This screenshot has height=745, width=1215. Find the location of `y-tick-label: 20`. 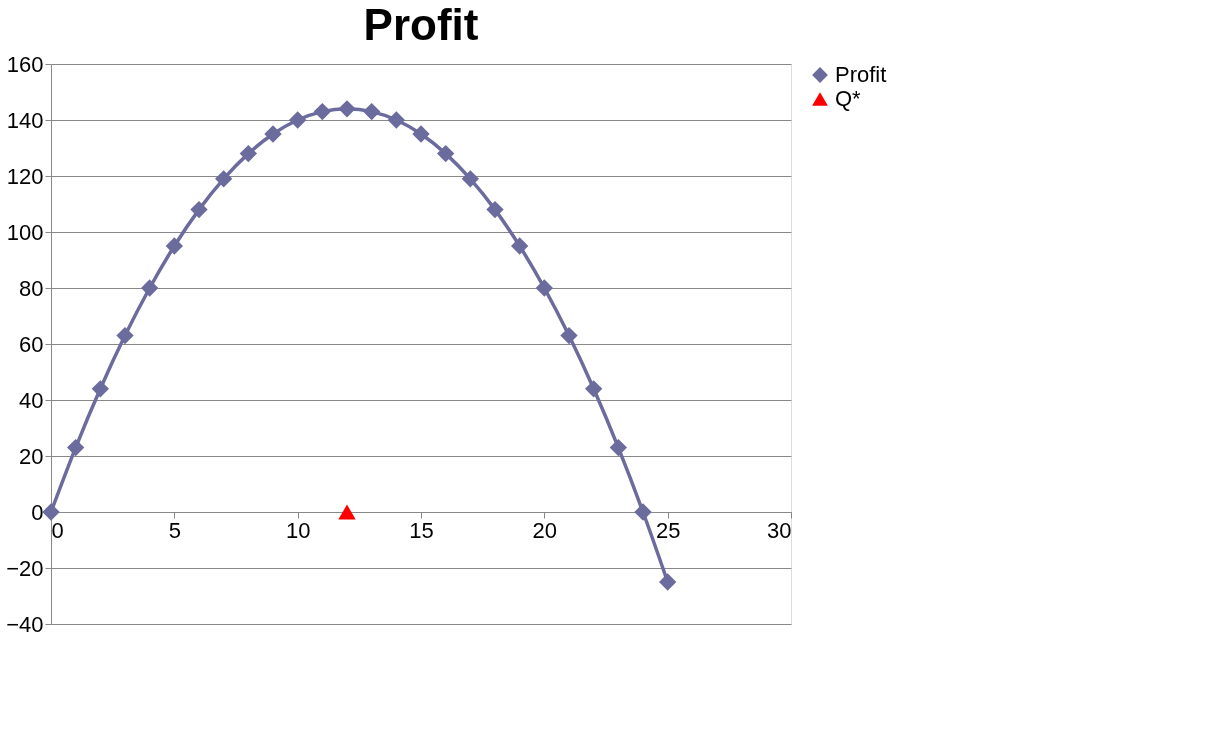

y-tick-label: 20 is located at coordinates (31, 456).